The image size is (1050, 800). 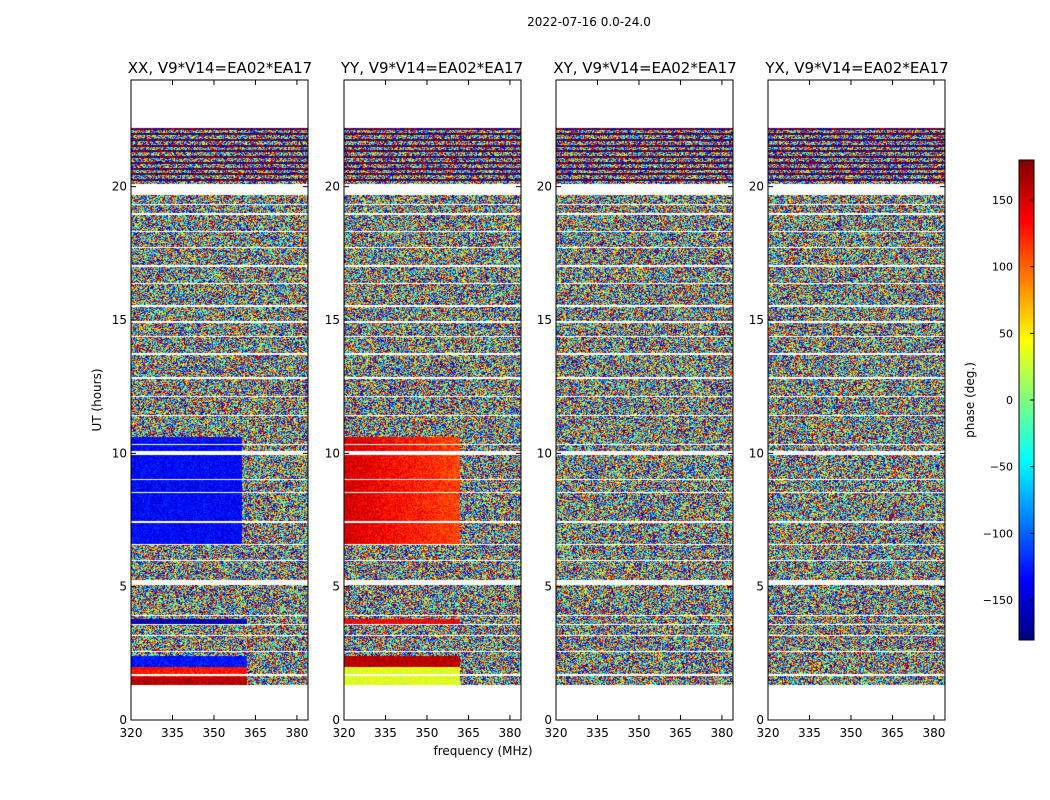 I want to click on y-axis-label: UT (hours), so click(x=97, y=399).